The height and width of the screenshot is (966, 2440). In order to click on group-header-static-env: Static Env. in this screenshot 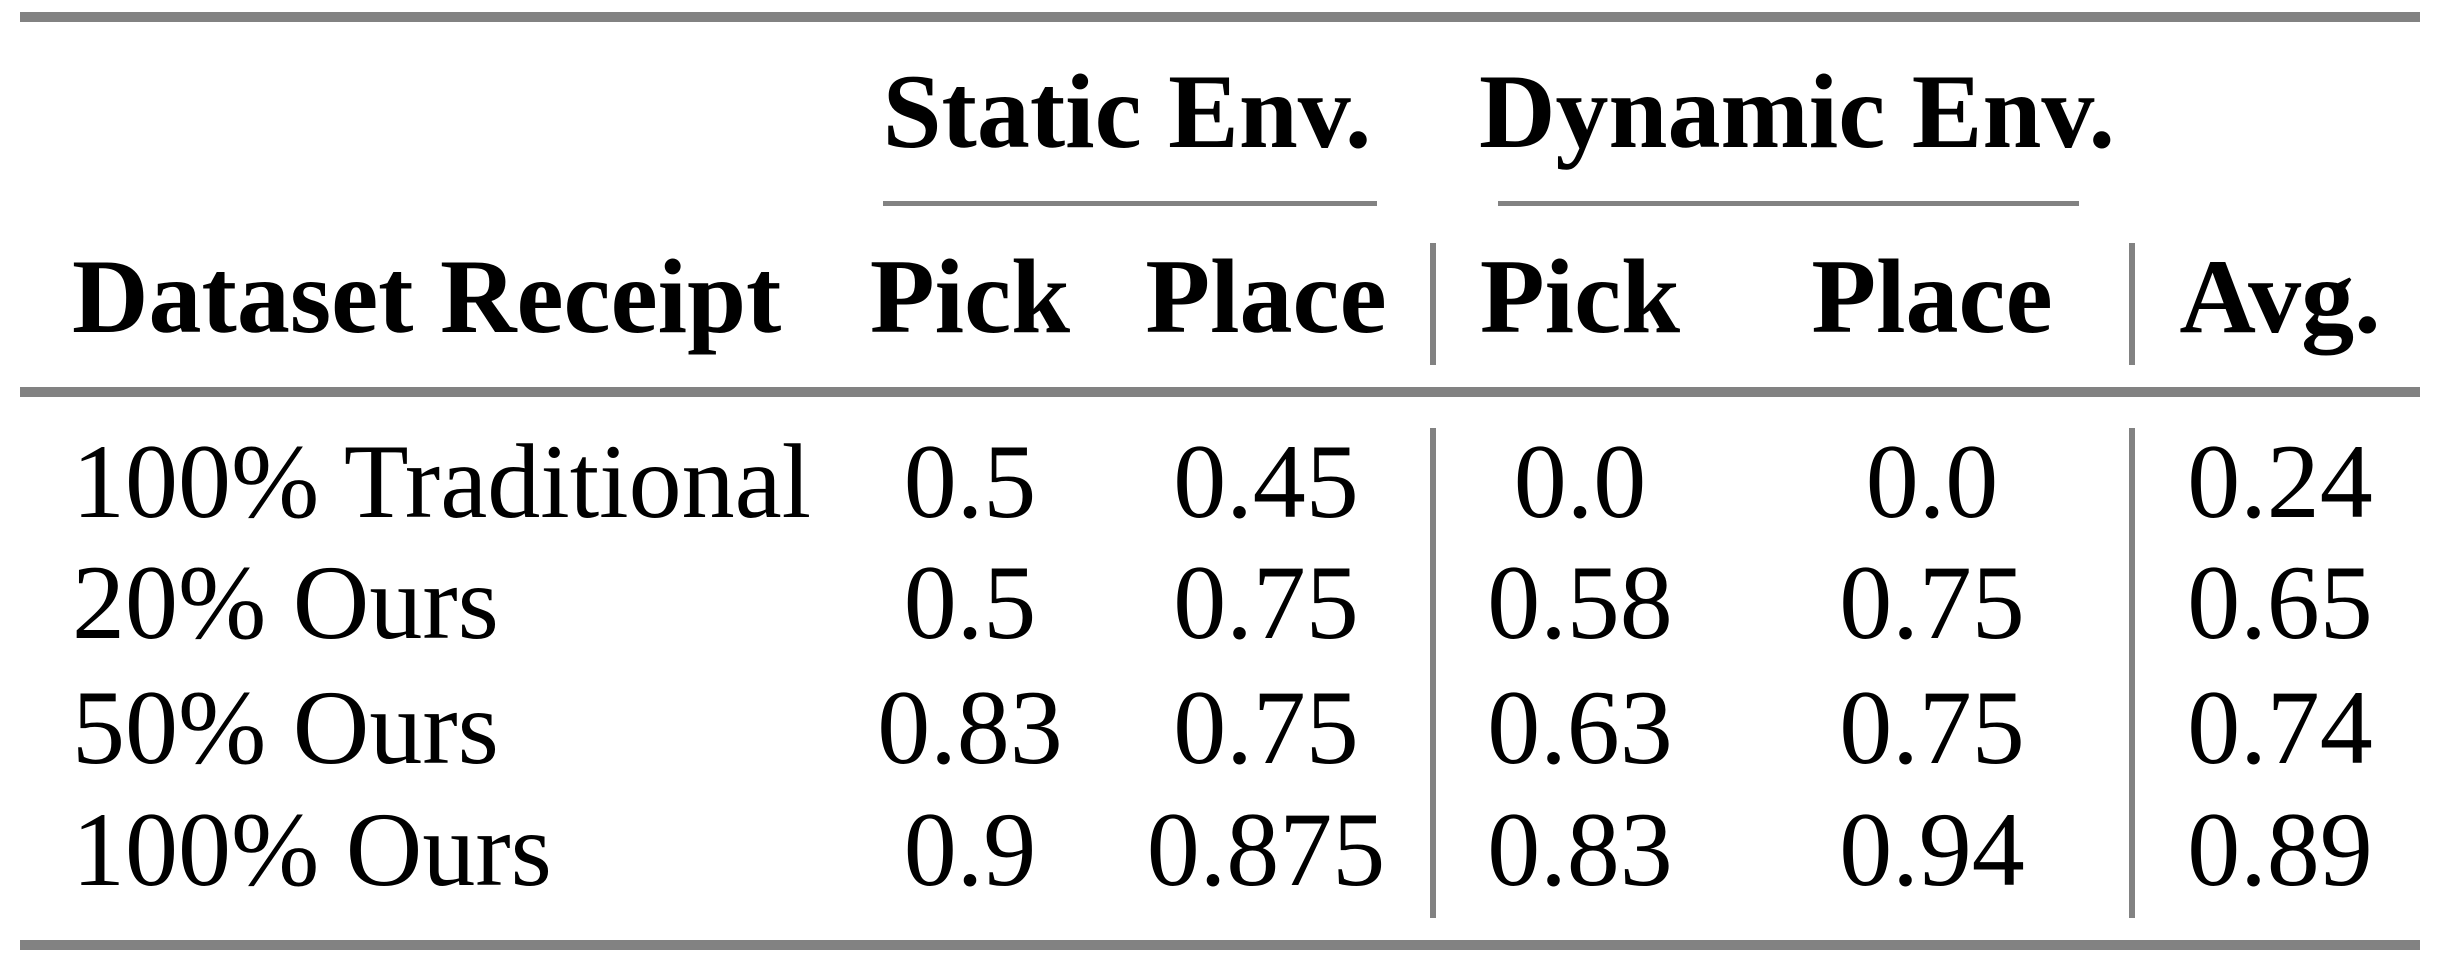, I will do `click(1127, 111)`.